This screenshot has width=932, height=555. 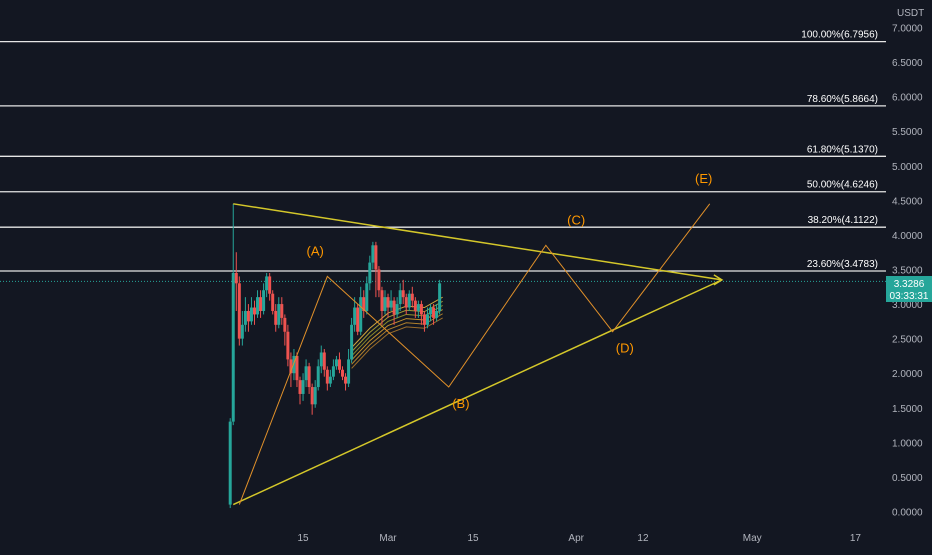 I want to click on wave-label: (C), so click(x=576, y=220).